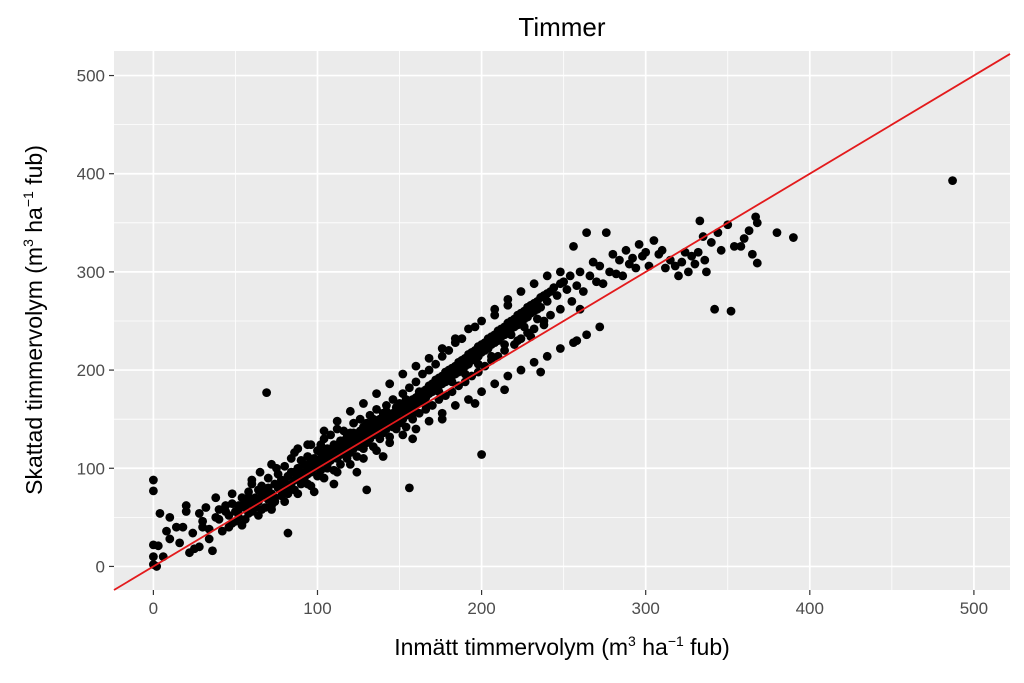  What do you see at coordinates (974, 608) in the screenshot?
I see `x-tick-label: 500` at bounding box center [974, 608].